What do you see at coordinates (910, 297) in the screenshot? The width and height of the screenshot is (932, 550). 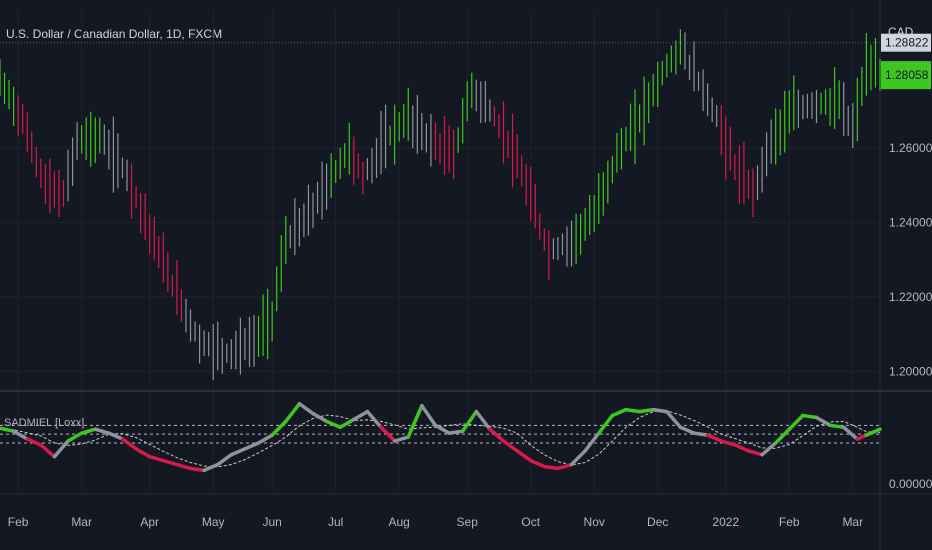 I see `price-tick-label: 1.22000` at bounding box center [910, 297].